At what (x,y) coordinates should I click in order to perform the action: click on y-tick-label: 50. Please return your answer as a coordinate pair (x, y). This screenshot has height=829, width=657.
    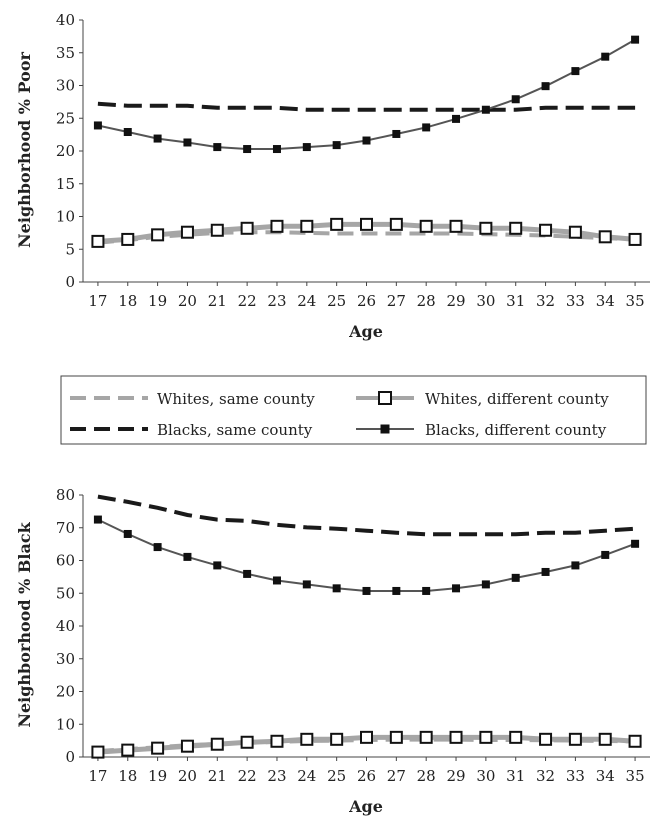
    Looking at the image, I should click on (65, 593).